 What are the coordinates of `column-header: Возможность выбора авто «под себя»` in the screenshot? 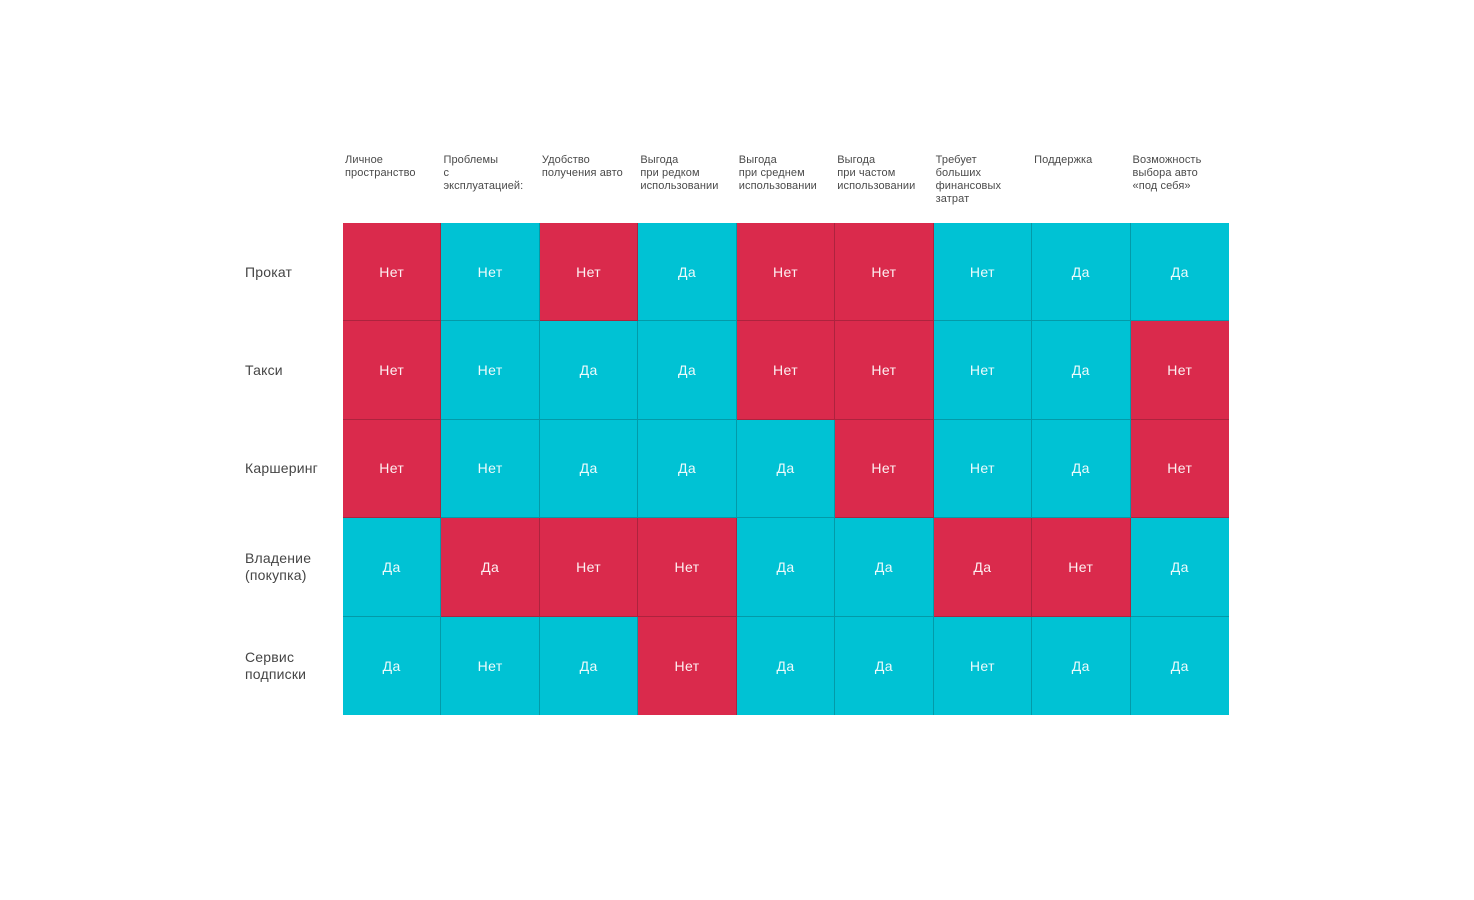 It's located at (1167, 173).